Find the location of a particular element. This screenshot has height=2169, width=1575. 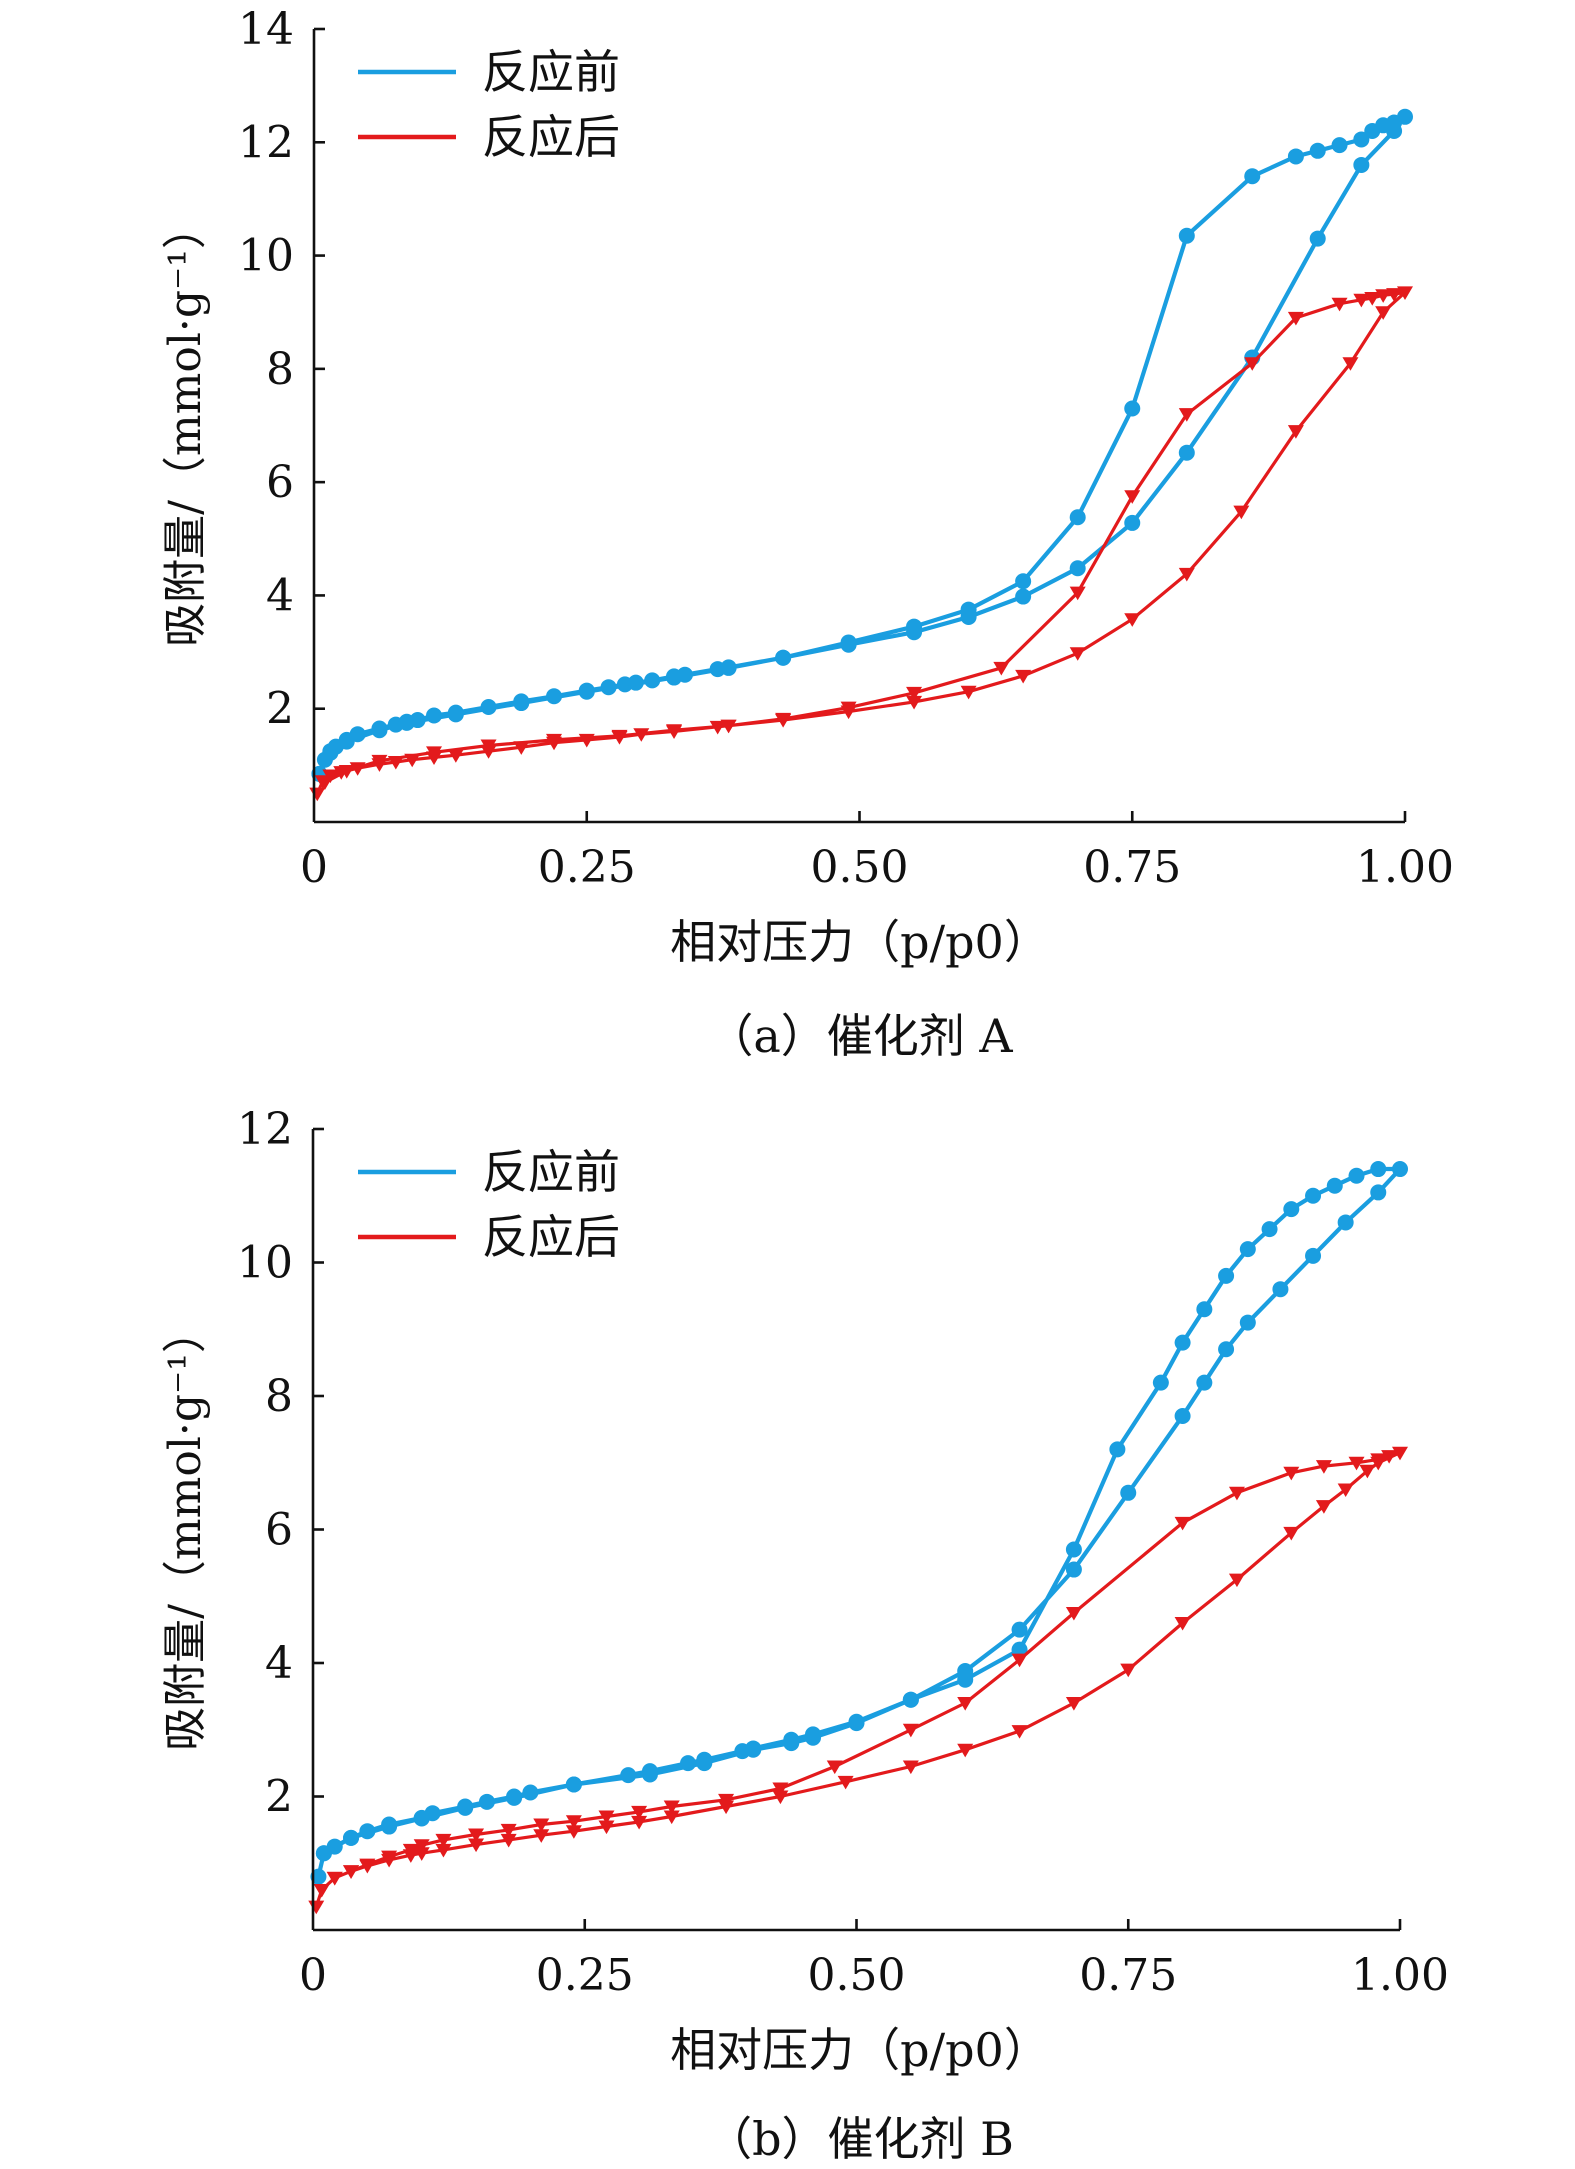

y-tick-label: 4 is located at coordinates (279, 1663).